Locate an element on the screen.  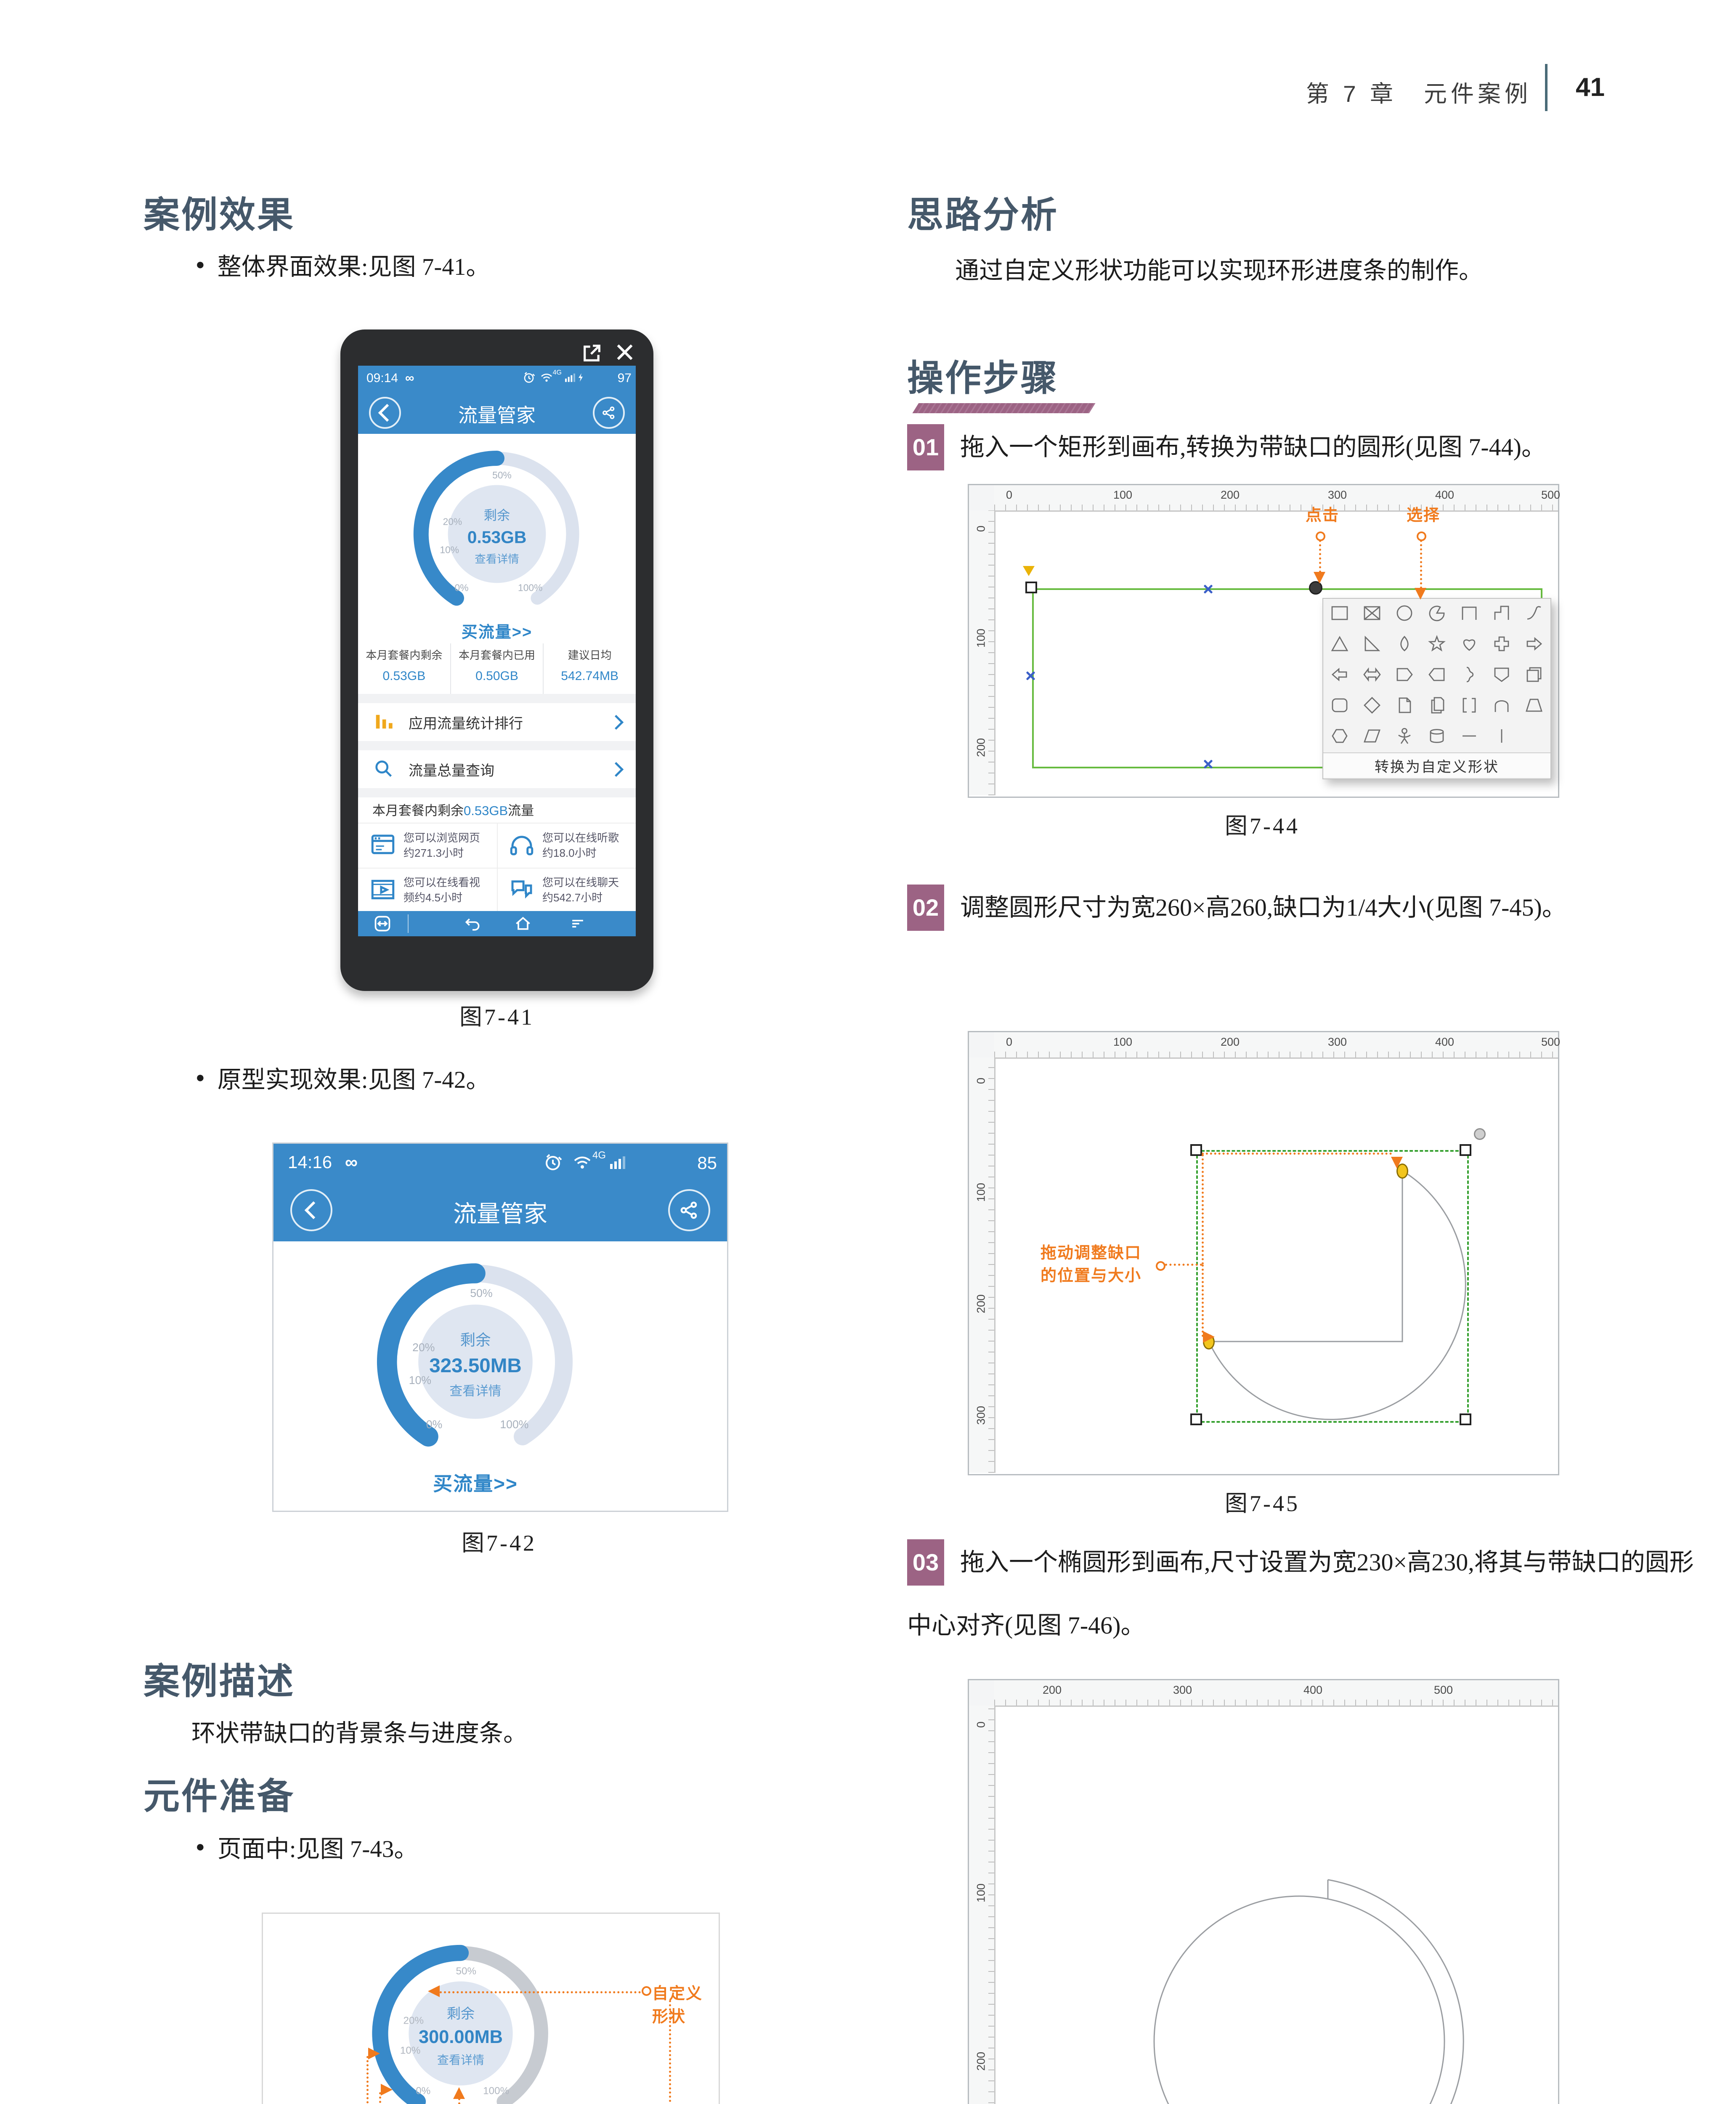
figure-7-41-phone: 09:14 ∞ 4G 97 流量管家 is located at coordinates (496, 660).